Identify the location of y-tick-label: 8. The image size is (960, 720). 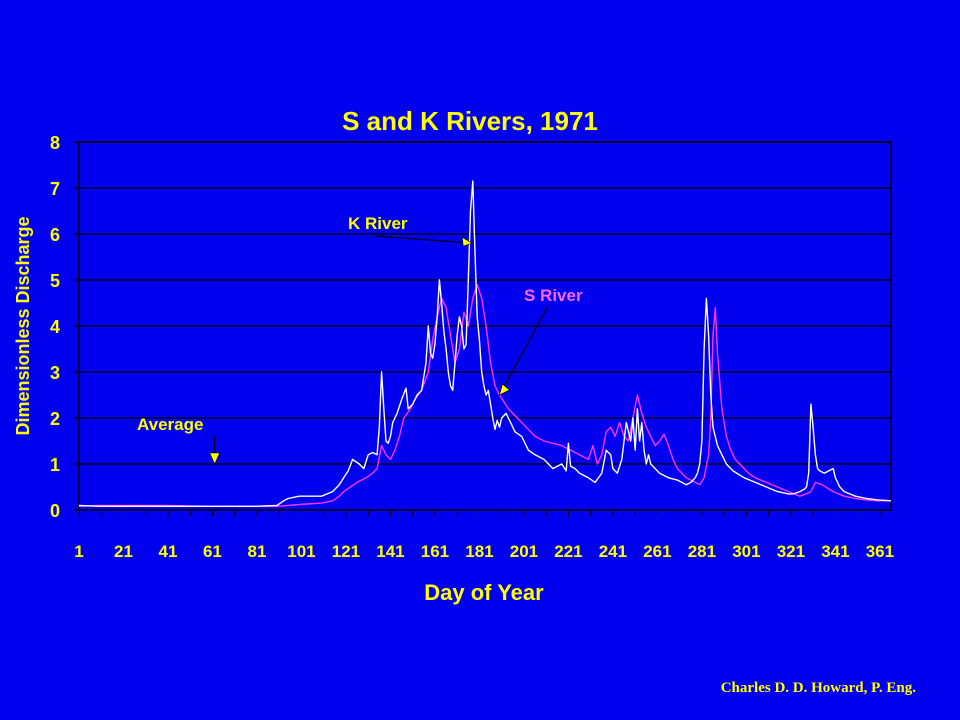
(55, 143).